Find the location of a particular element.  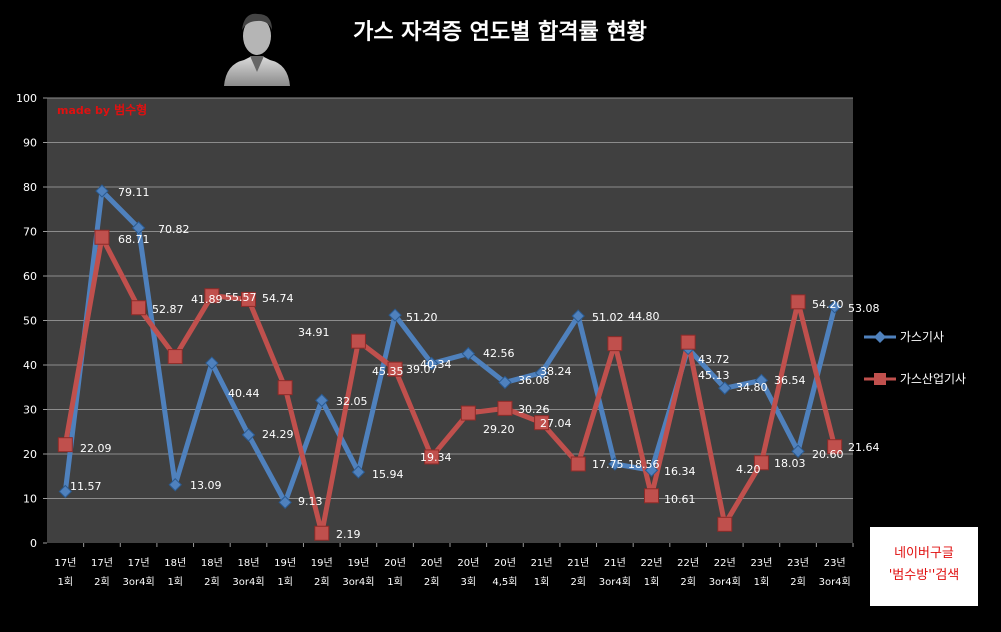

data-label: 17.75 is located at coordinates (608, 464).